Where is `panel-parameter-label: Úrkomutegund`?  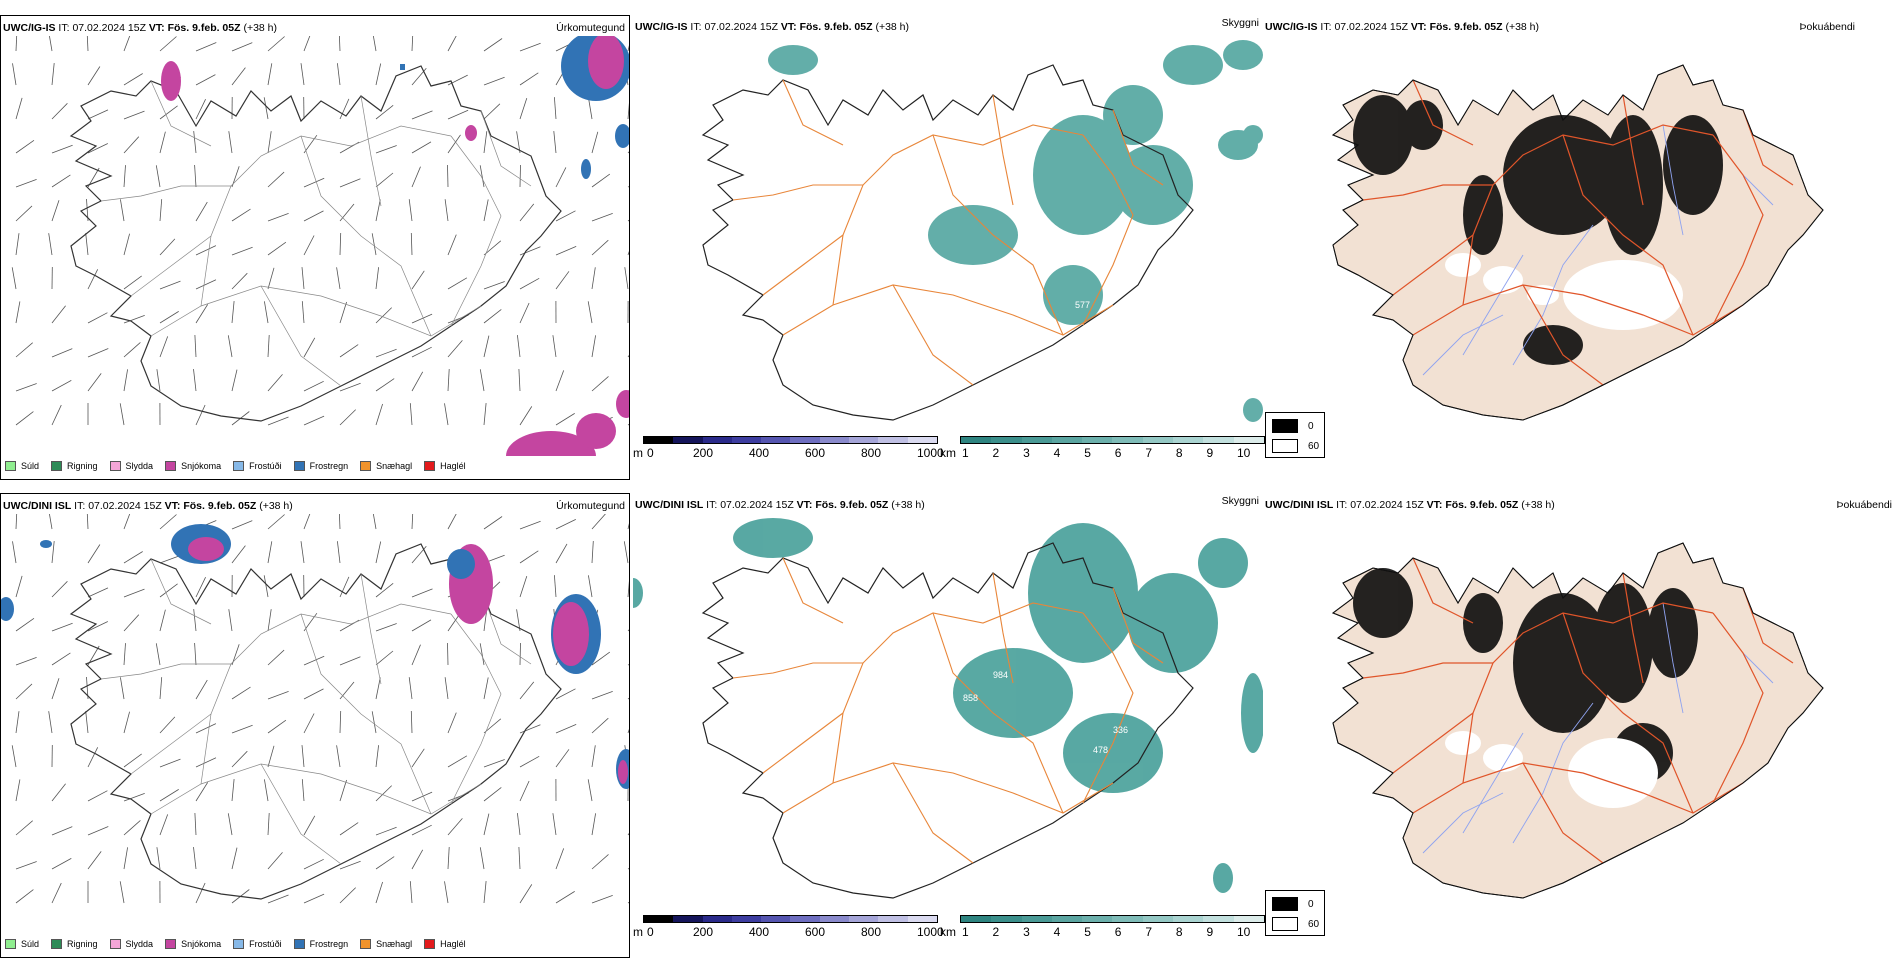
panel-parameter-label: Úrkomutegund is located at coordinates (590, 28).